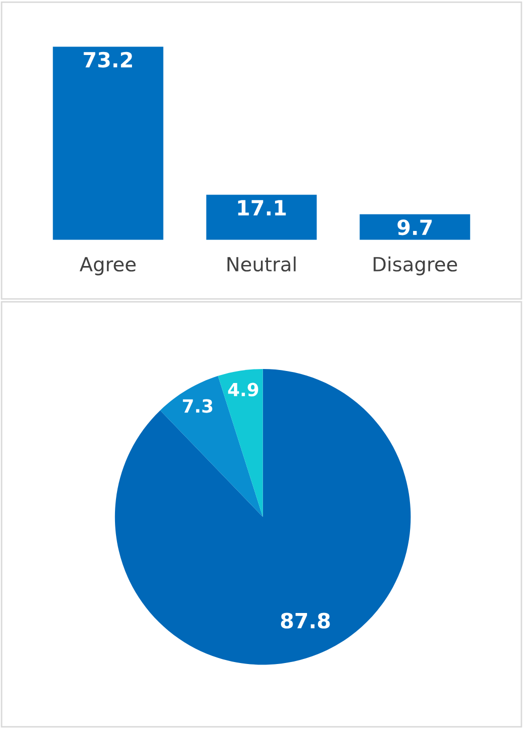 The height and width of the screenshot is (729, 523). Describe the element at coordinates (415, 227) in the screenshot. I see `data-label: 9.7` at that location.